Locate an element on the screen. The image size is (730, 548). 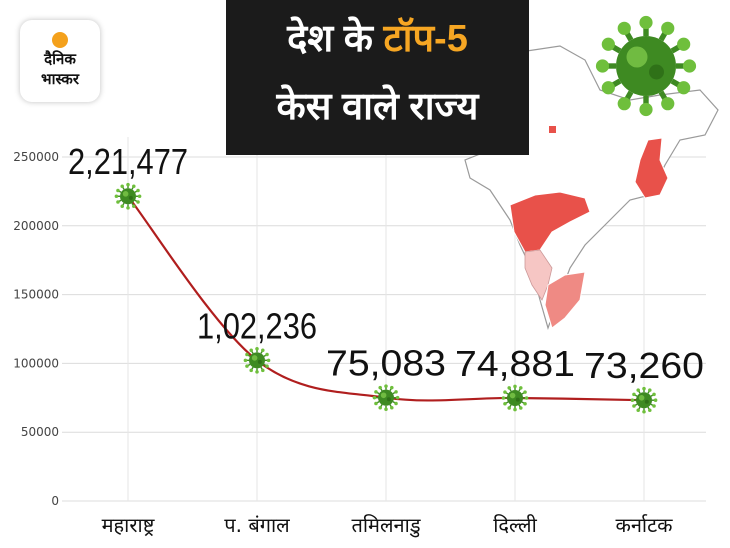
logo-text-line2: भास्कर is located at coordinates (60, 79).